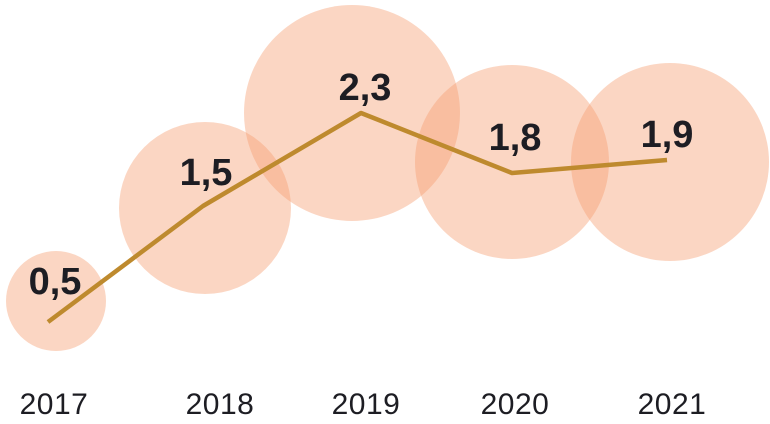  I want to click on value-label-2018: 1,5, so click(206, 173).